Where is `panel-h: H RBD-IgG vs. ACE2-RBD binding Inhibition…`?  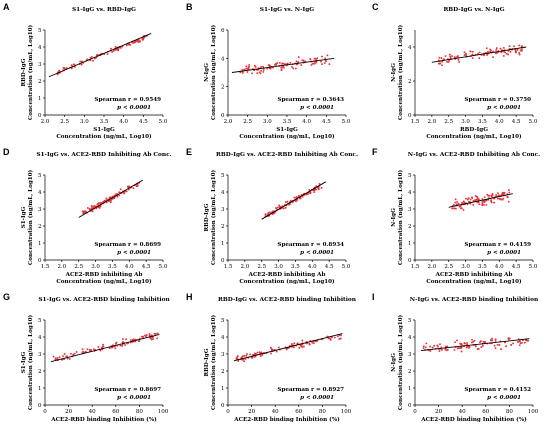 panel-h: H RBD-IgG vs. ACE2-RBD binding Inhibition… is located at coordinates (271, 357).